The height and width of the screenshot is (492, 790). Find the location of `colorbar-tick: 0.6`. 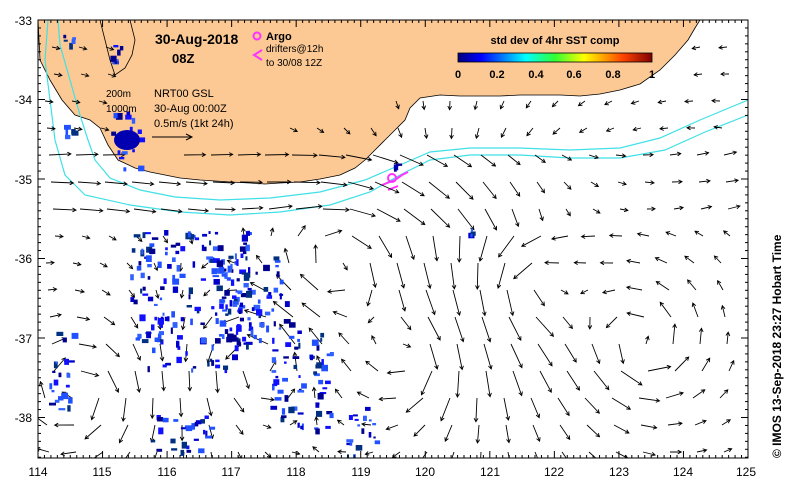

colorbar-tick: 0.6 is located at coordinates (573, 75).